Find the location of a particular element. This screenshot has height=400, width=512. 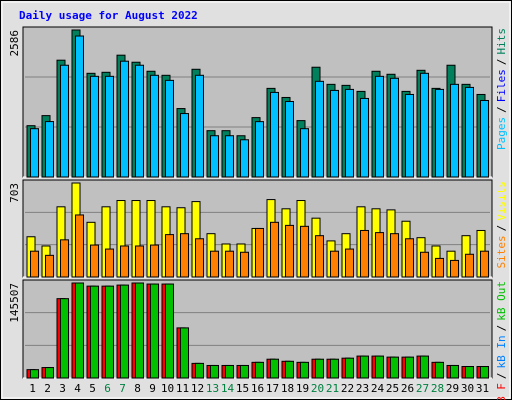

x-tick-label: 27 is located at coordinates (422, 388).